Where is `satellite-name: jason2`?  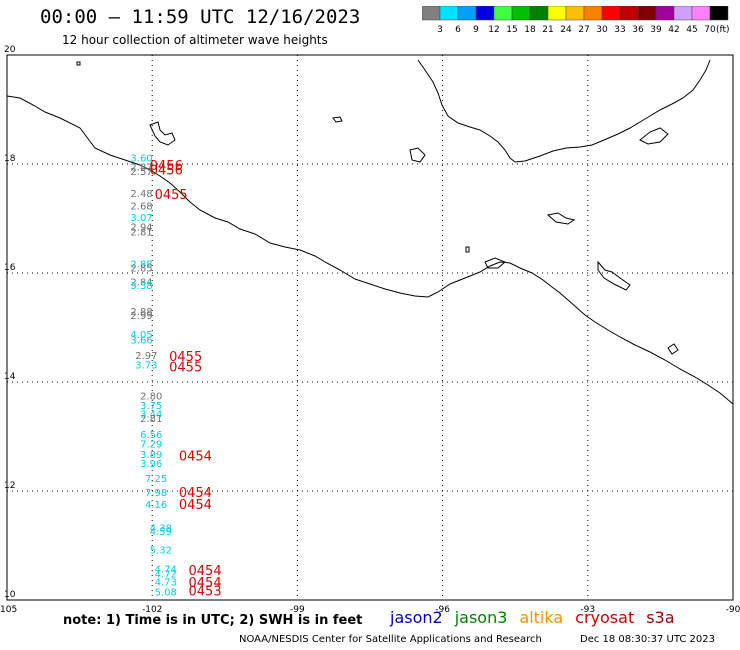 satellite-name: jason2 is located at coordinates (416, 617).